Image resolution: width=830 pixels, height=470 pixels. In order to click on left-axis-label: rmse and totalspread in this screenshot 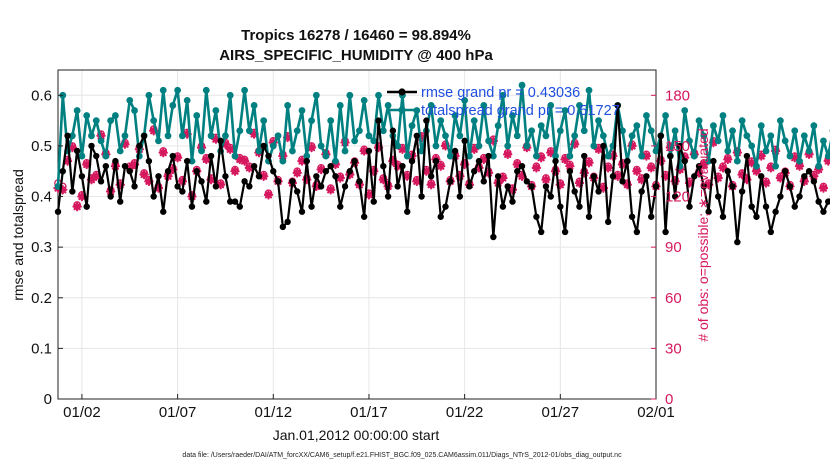, I will do `click(18, 235)`.